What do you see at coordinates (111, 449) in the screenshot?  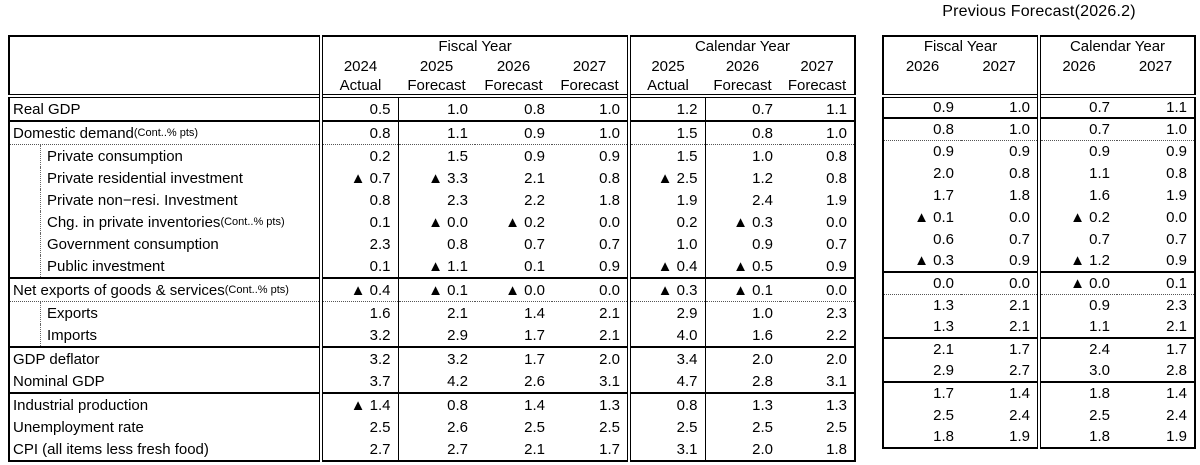 I see `row-label-main: CPI (all items less fresh food)` at bounding box center [111, 449].